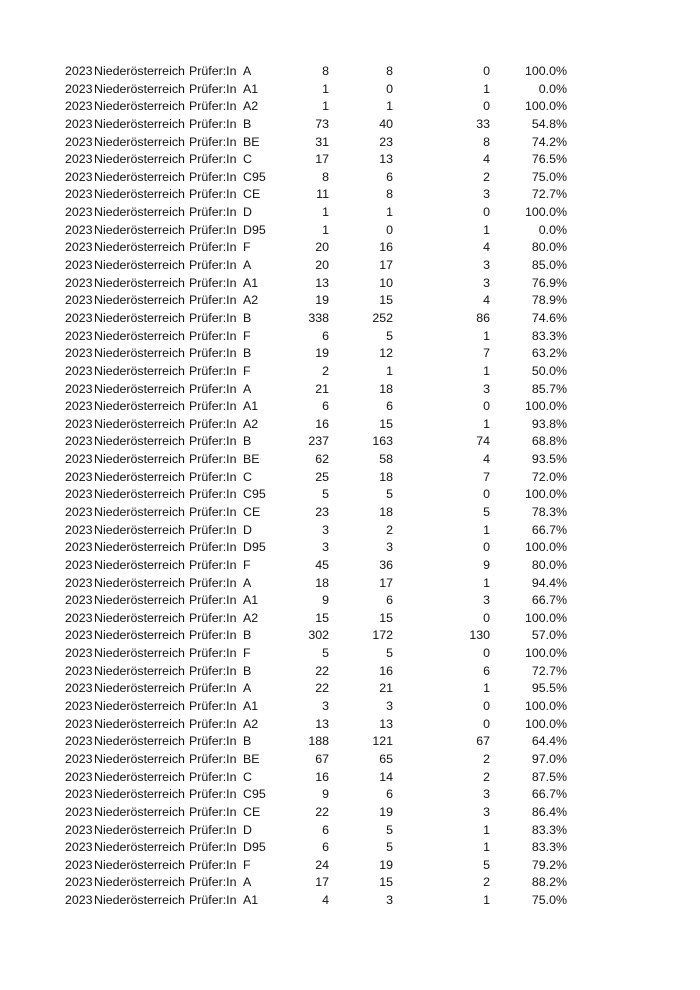 The width and height of the screenshot is (700, 990). Describe the element at coordinates (483, 741) in the screenshot. I see `failed-cell: 67` at that location.